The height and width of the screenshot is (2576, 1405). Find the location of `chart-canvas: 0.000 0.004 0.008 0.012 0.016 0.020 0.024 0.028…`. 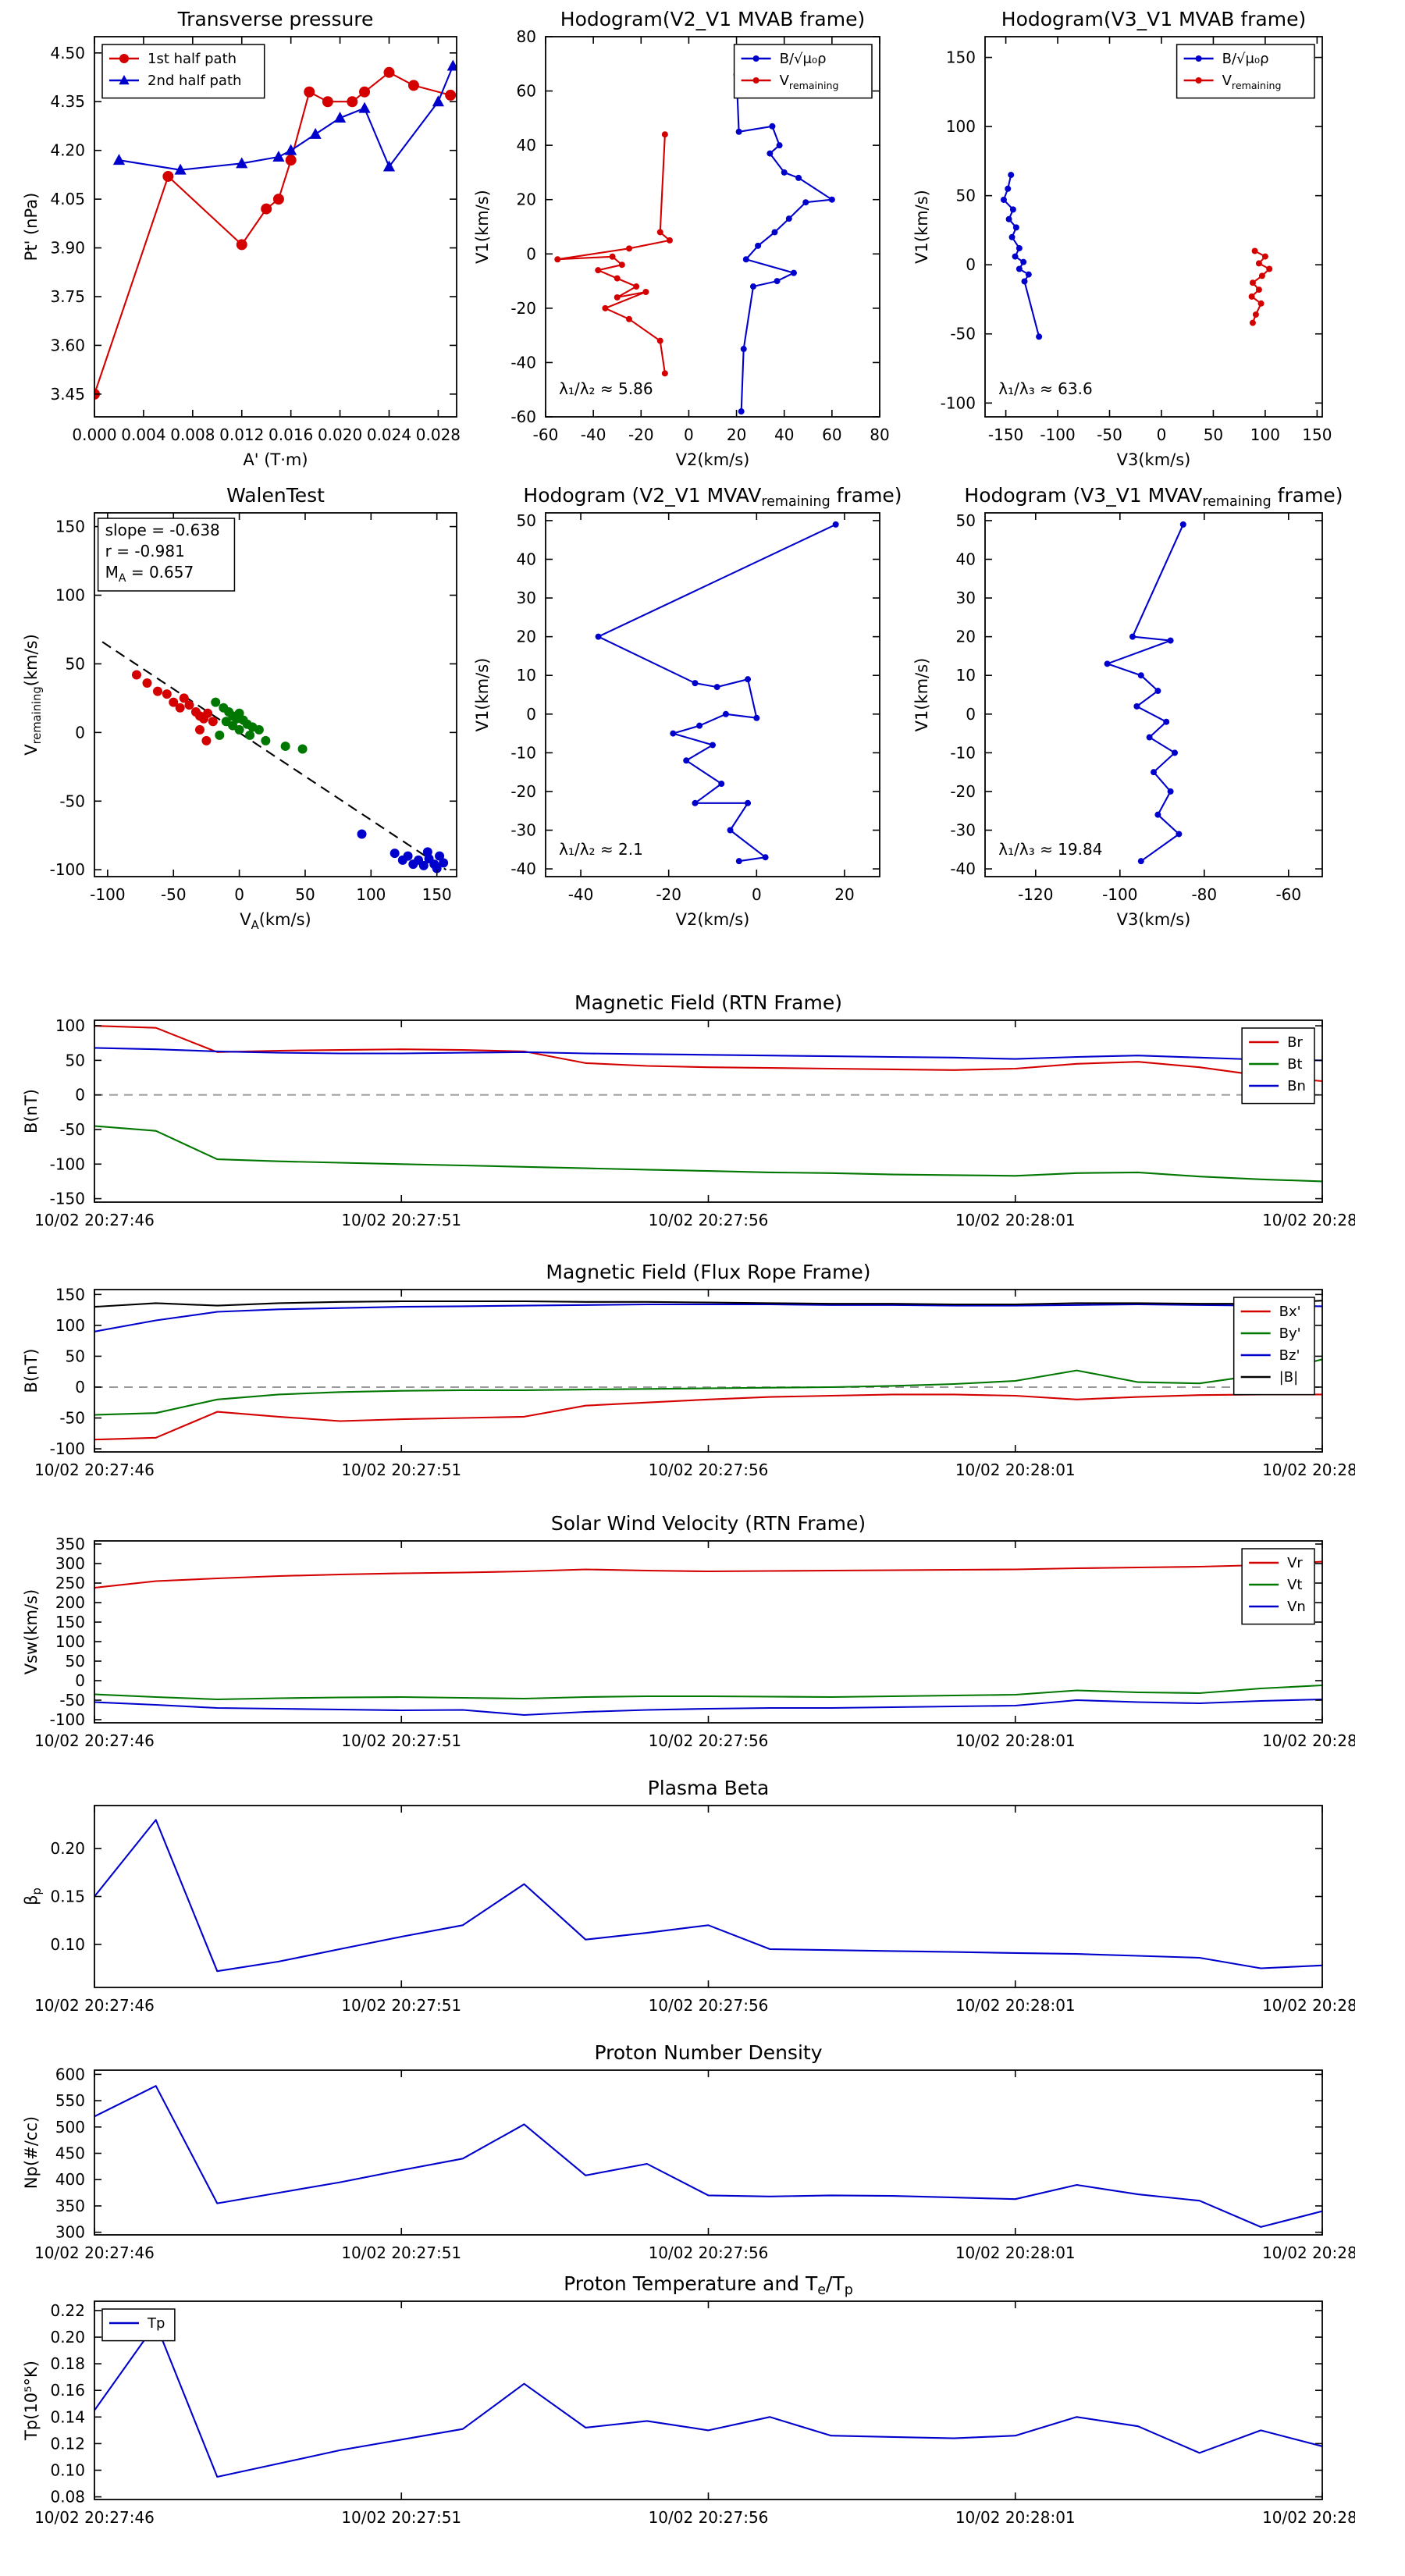

chart-canvas: 0.000 0.004 0.008 0.012 0.016 0.020 0.024 0.028… is located at coordinates (241, 238).